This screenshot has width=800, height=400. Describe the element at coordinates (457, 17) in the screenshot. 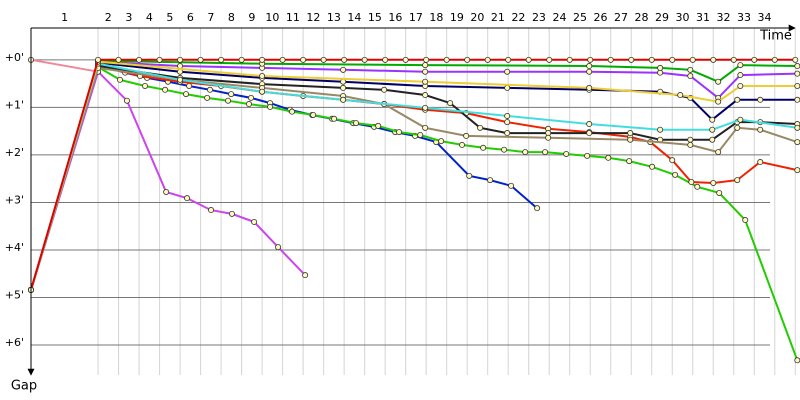

I see `x-tick-label: 19` at that location.